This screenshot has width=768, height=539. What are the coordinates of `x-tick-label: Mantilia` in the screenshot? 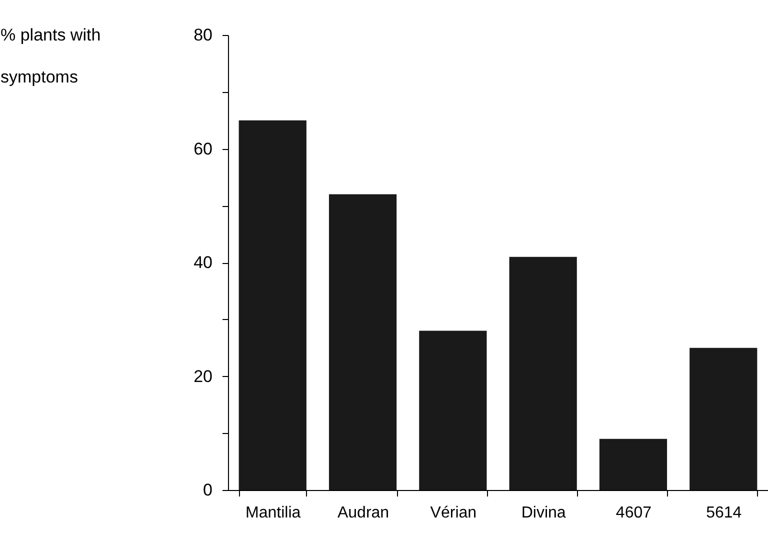 It's located at (273, 513).